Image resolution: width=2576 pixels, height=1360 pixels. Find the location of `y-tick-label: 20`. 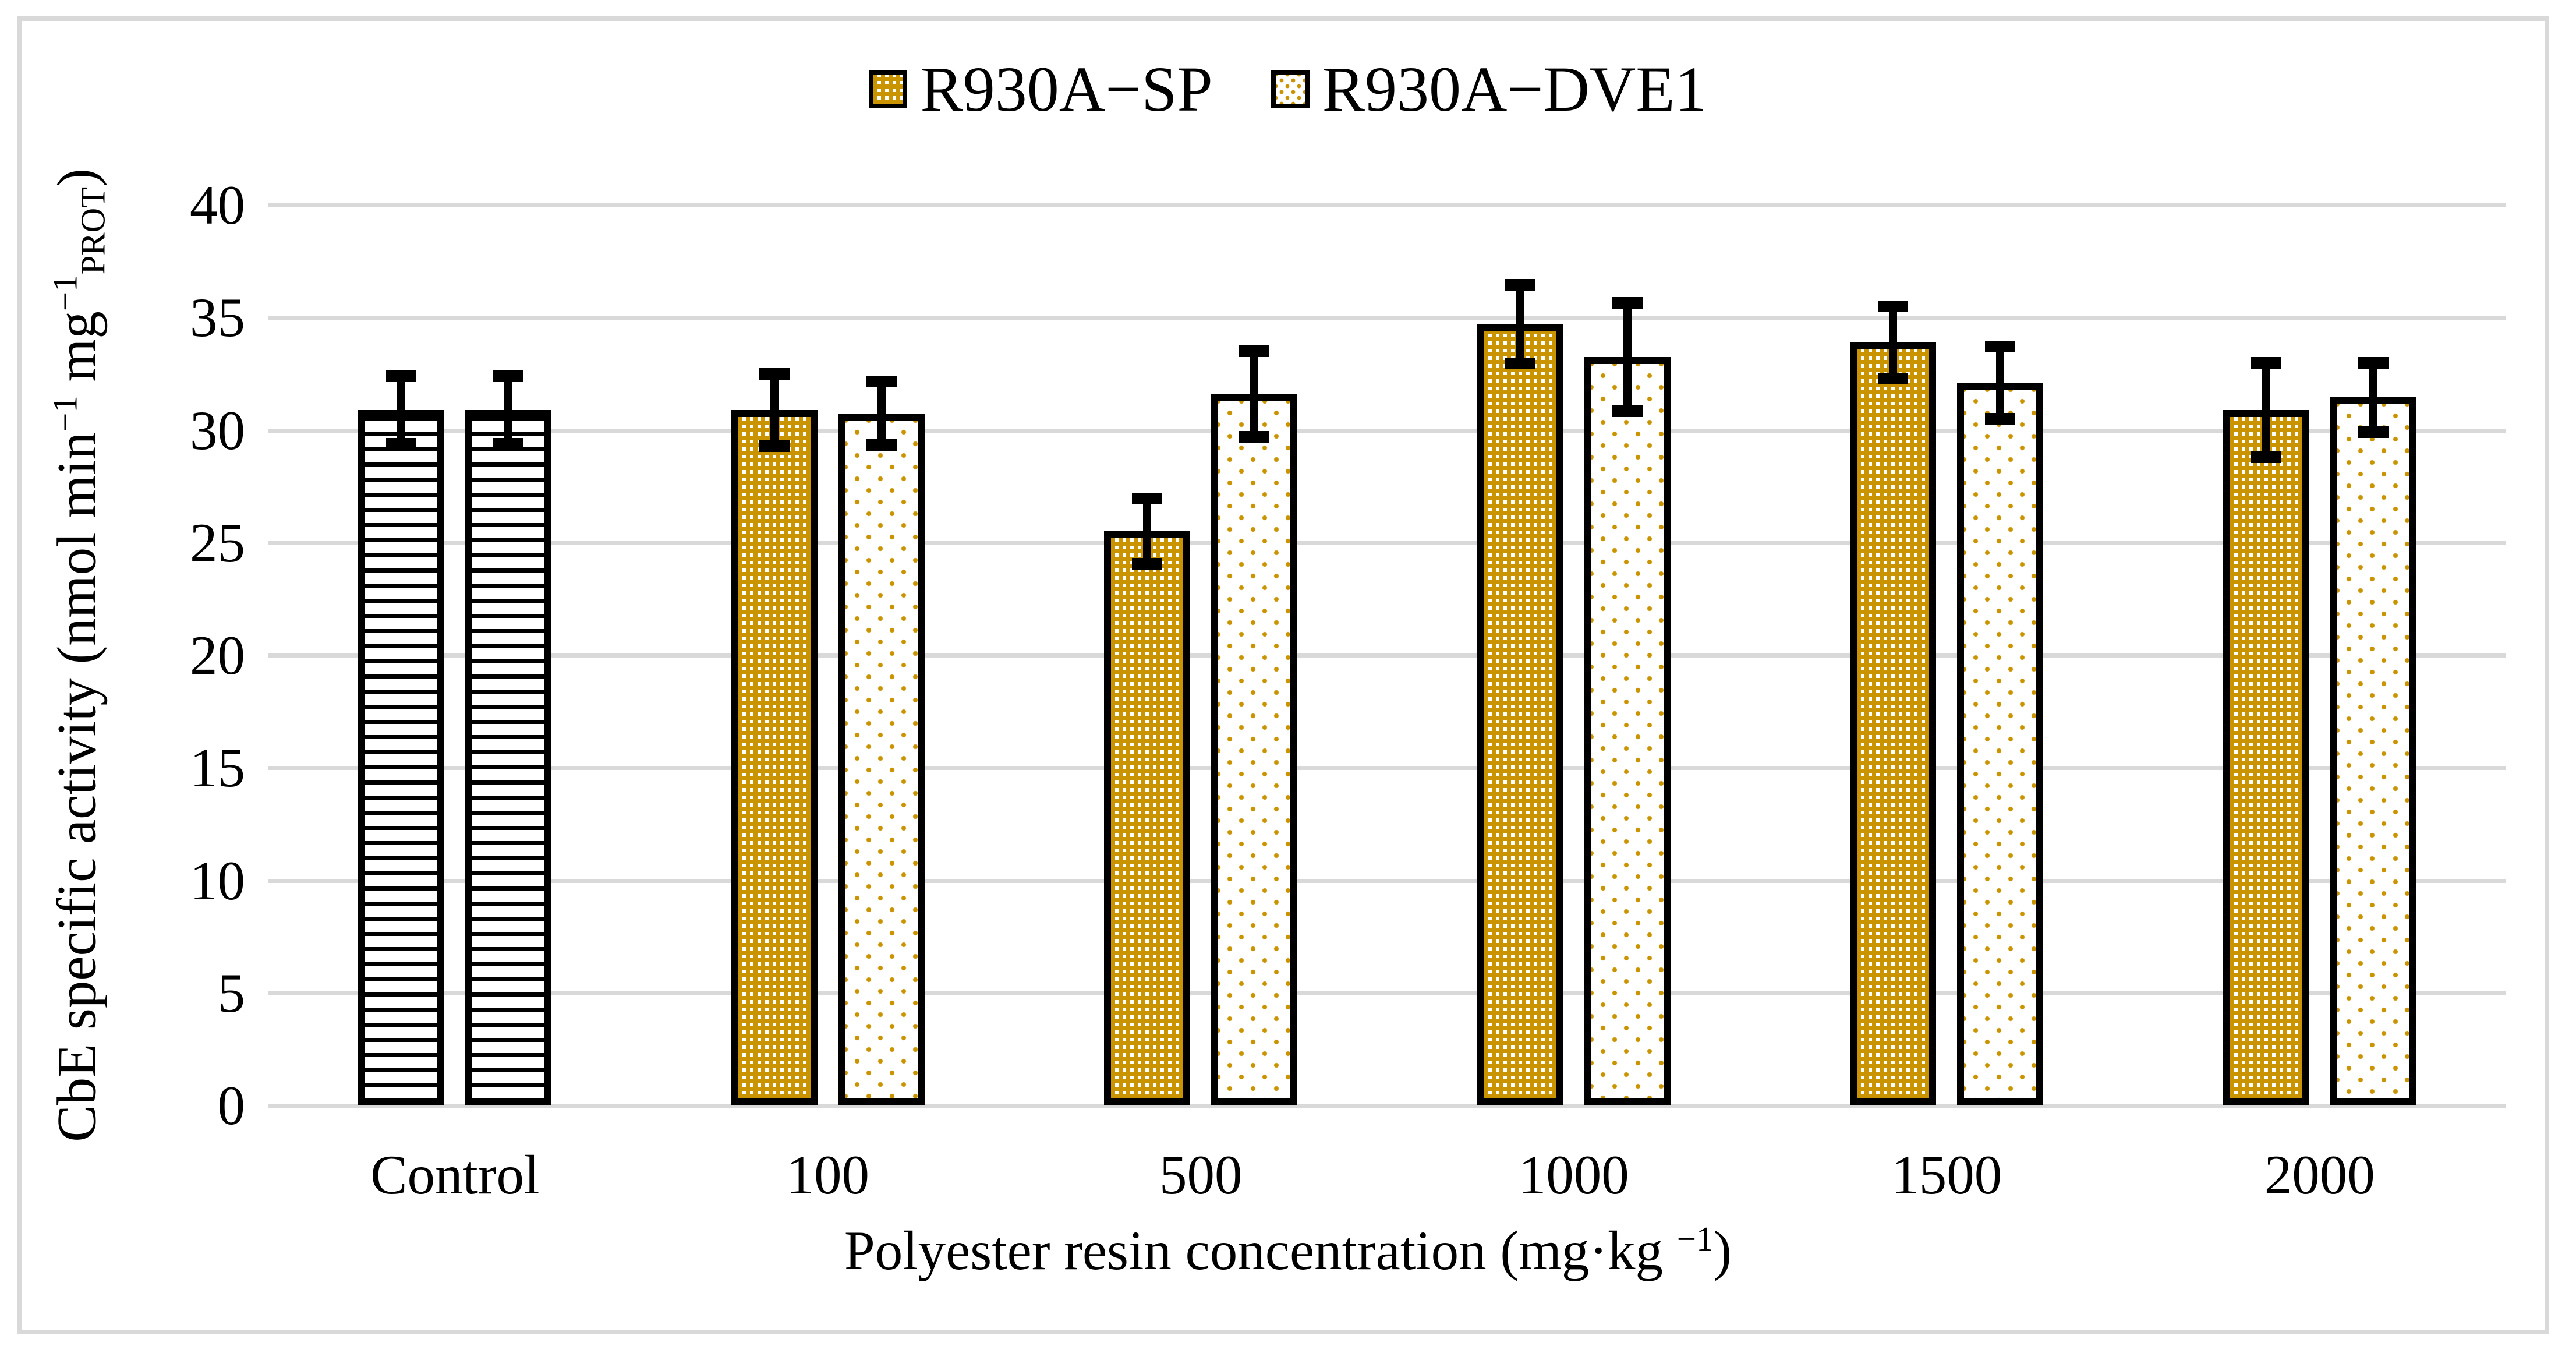

y-tick-label: 20 is located at coordinates (217, 655).